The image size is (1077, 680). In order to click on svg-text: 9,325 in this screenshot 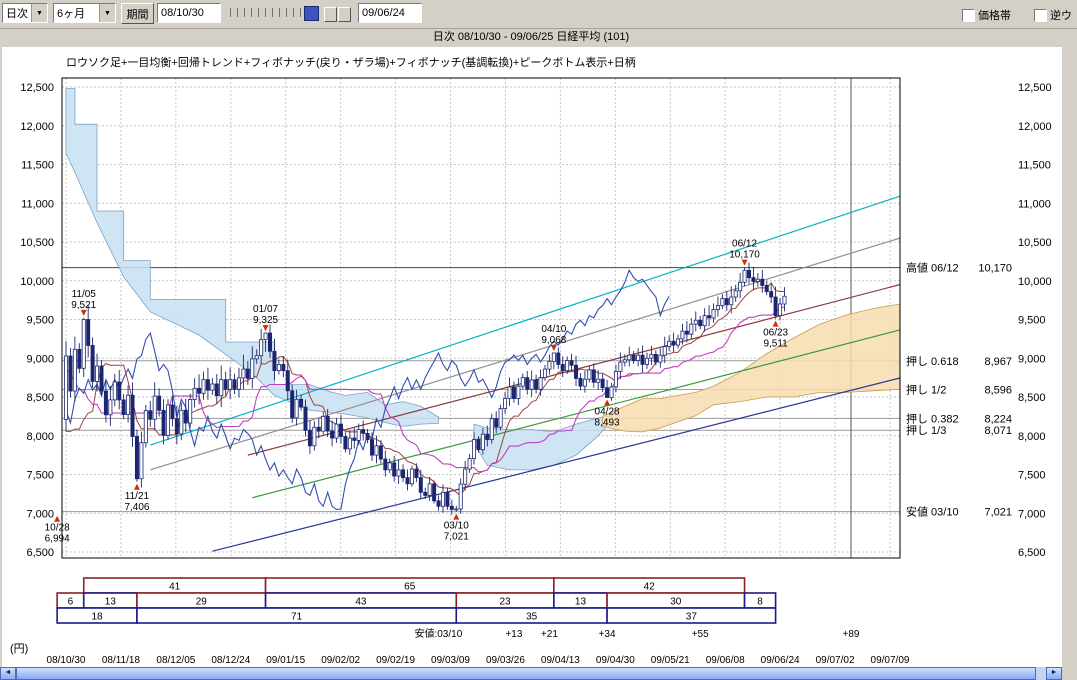, I will do `click(265, 320)`.